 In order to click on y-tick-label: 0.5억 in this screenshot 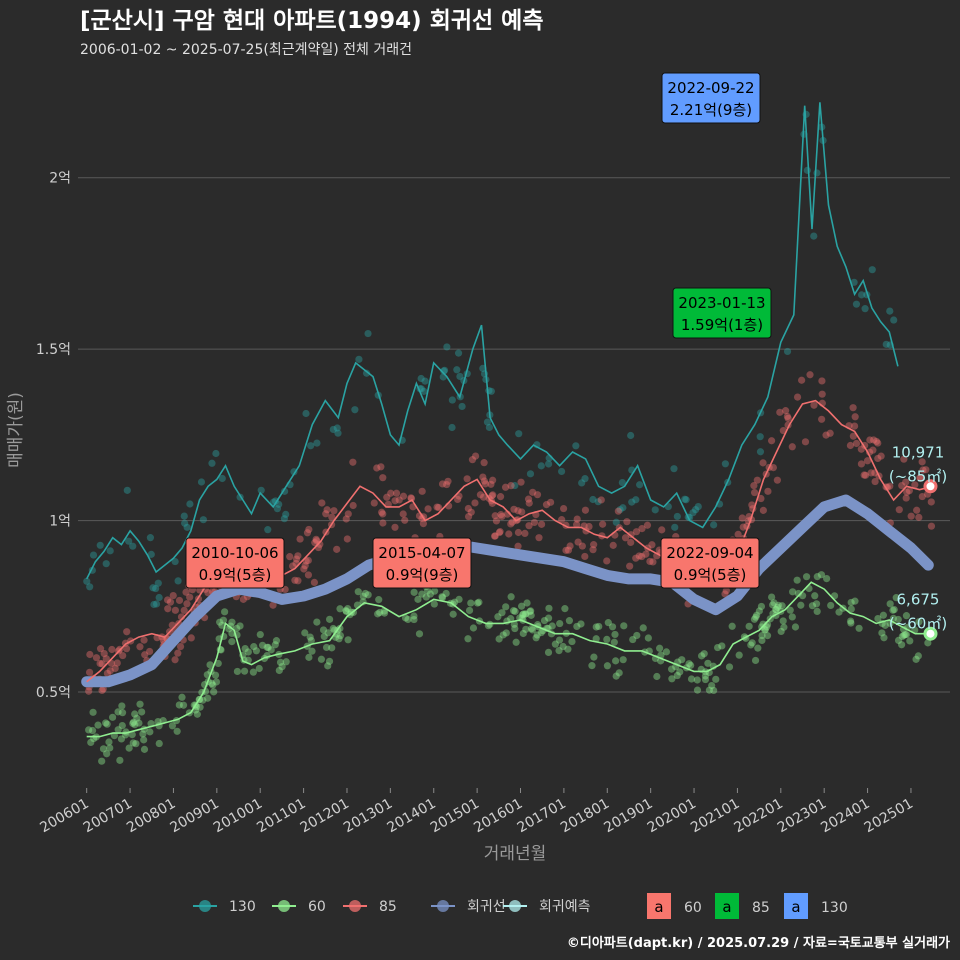, I will do `click(53, 693)`.